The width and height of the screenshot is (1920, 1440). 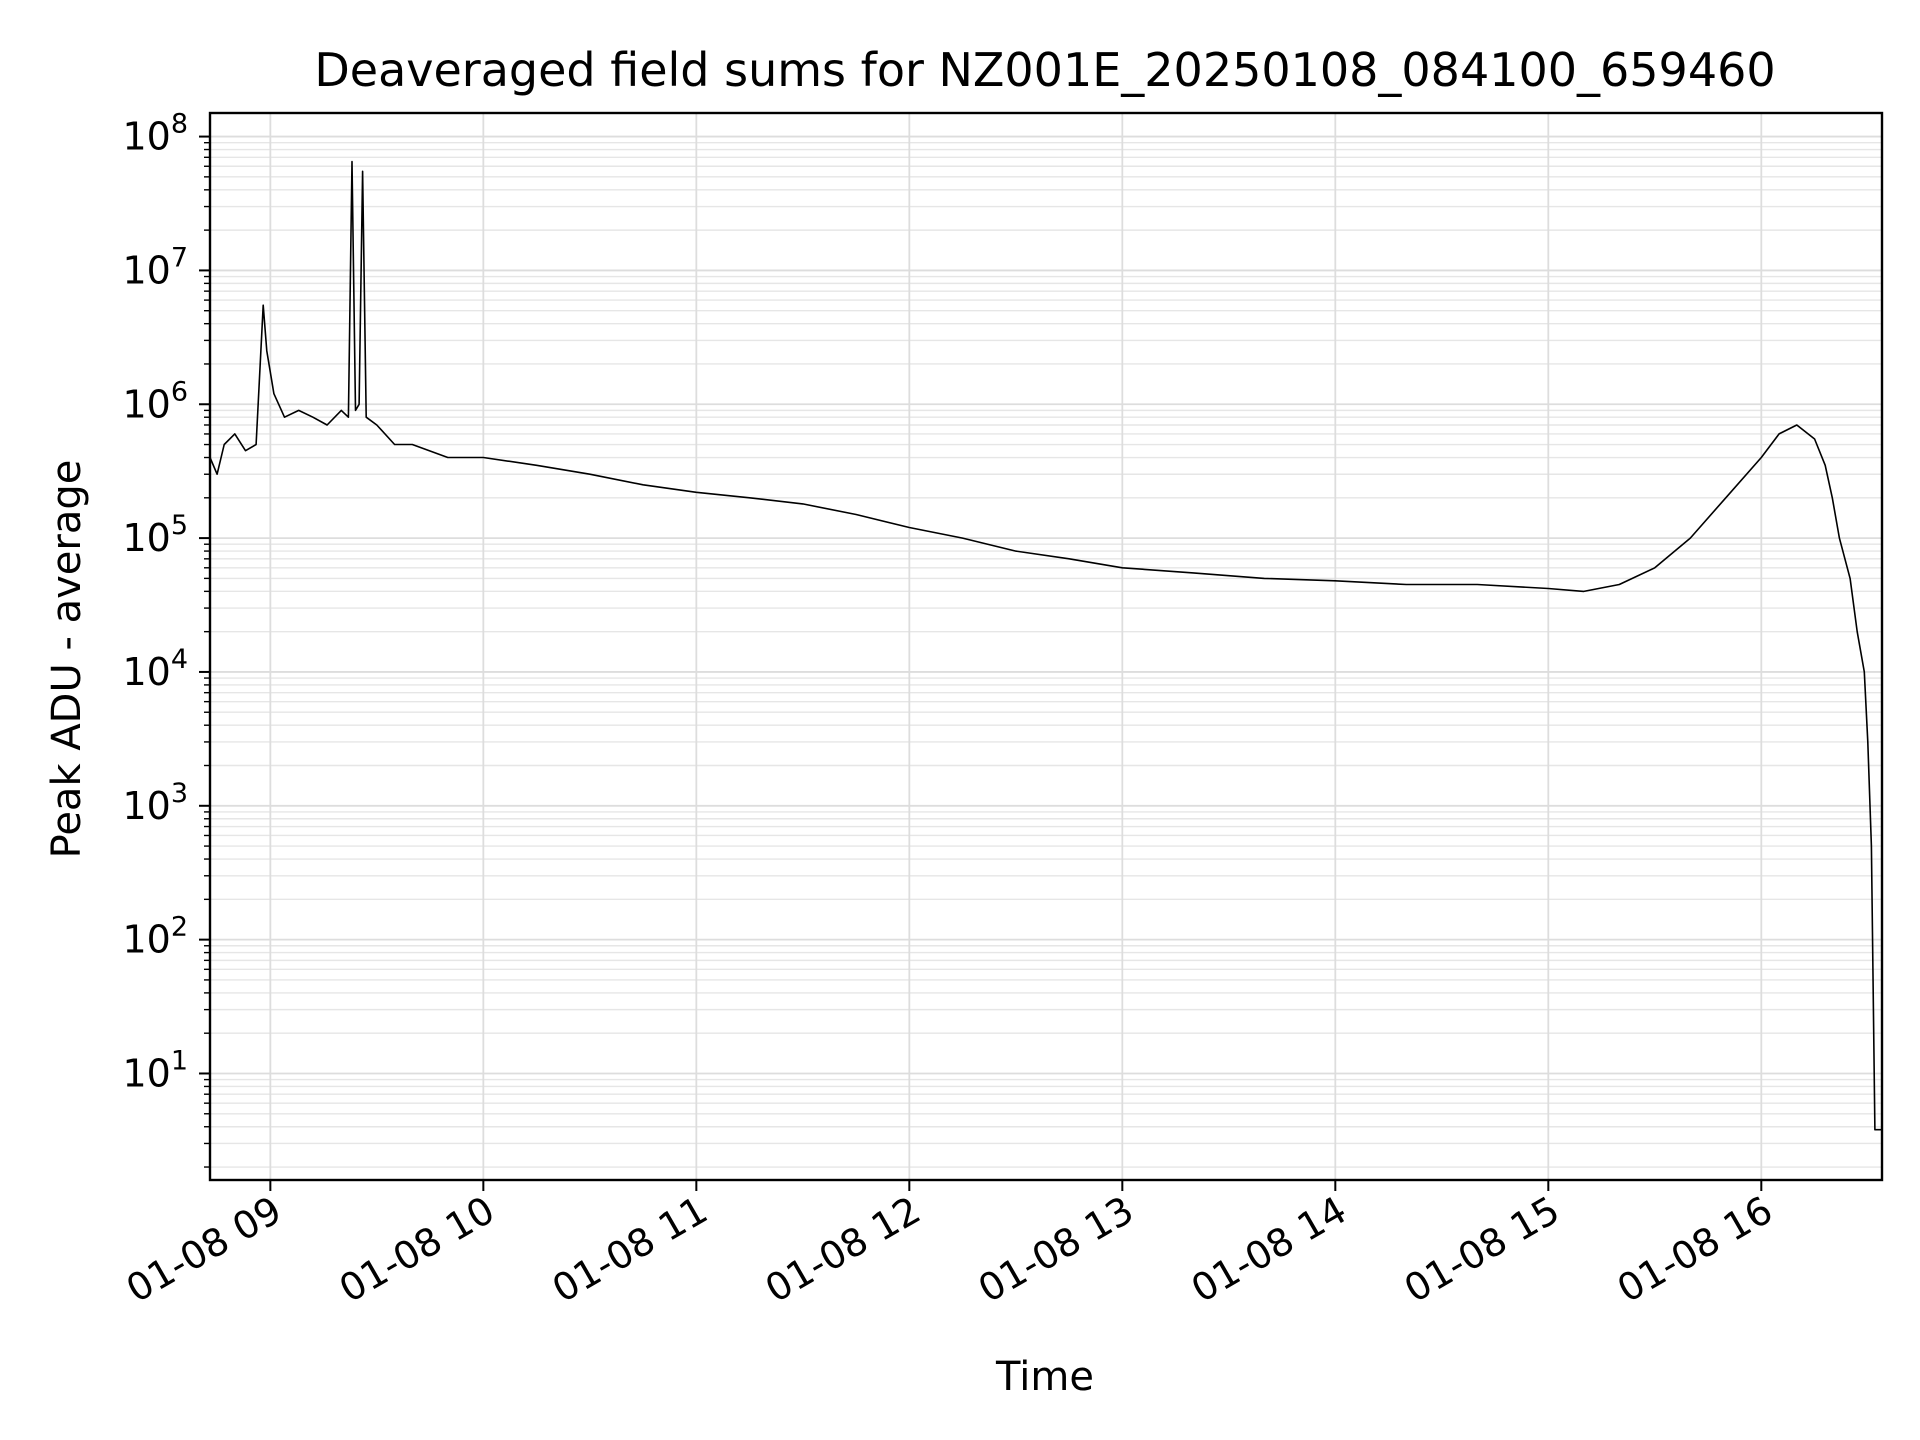 I want to click on y-tick-label: 102, so click(x=155, y=937).